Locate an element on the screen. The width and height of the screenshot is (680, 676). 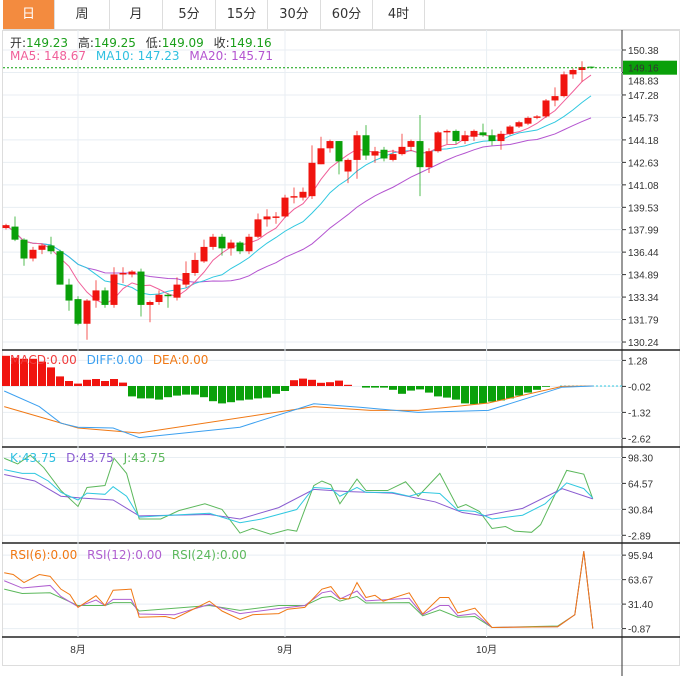
close-label: 收: is located at coordinates (221, 43).